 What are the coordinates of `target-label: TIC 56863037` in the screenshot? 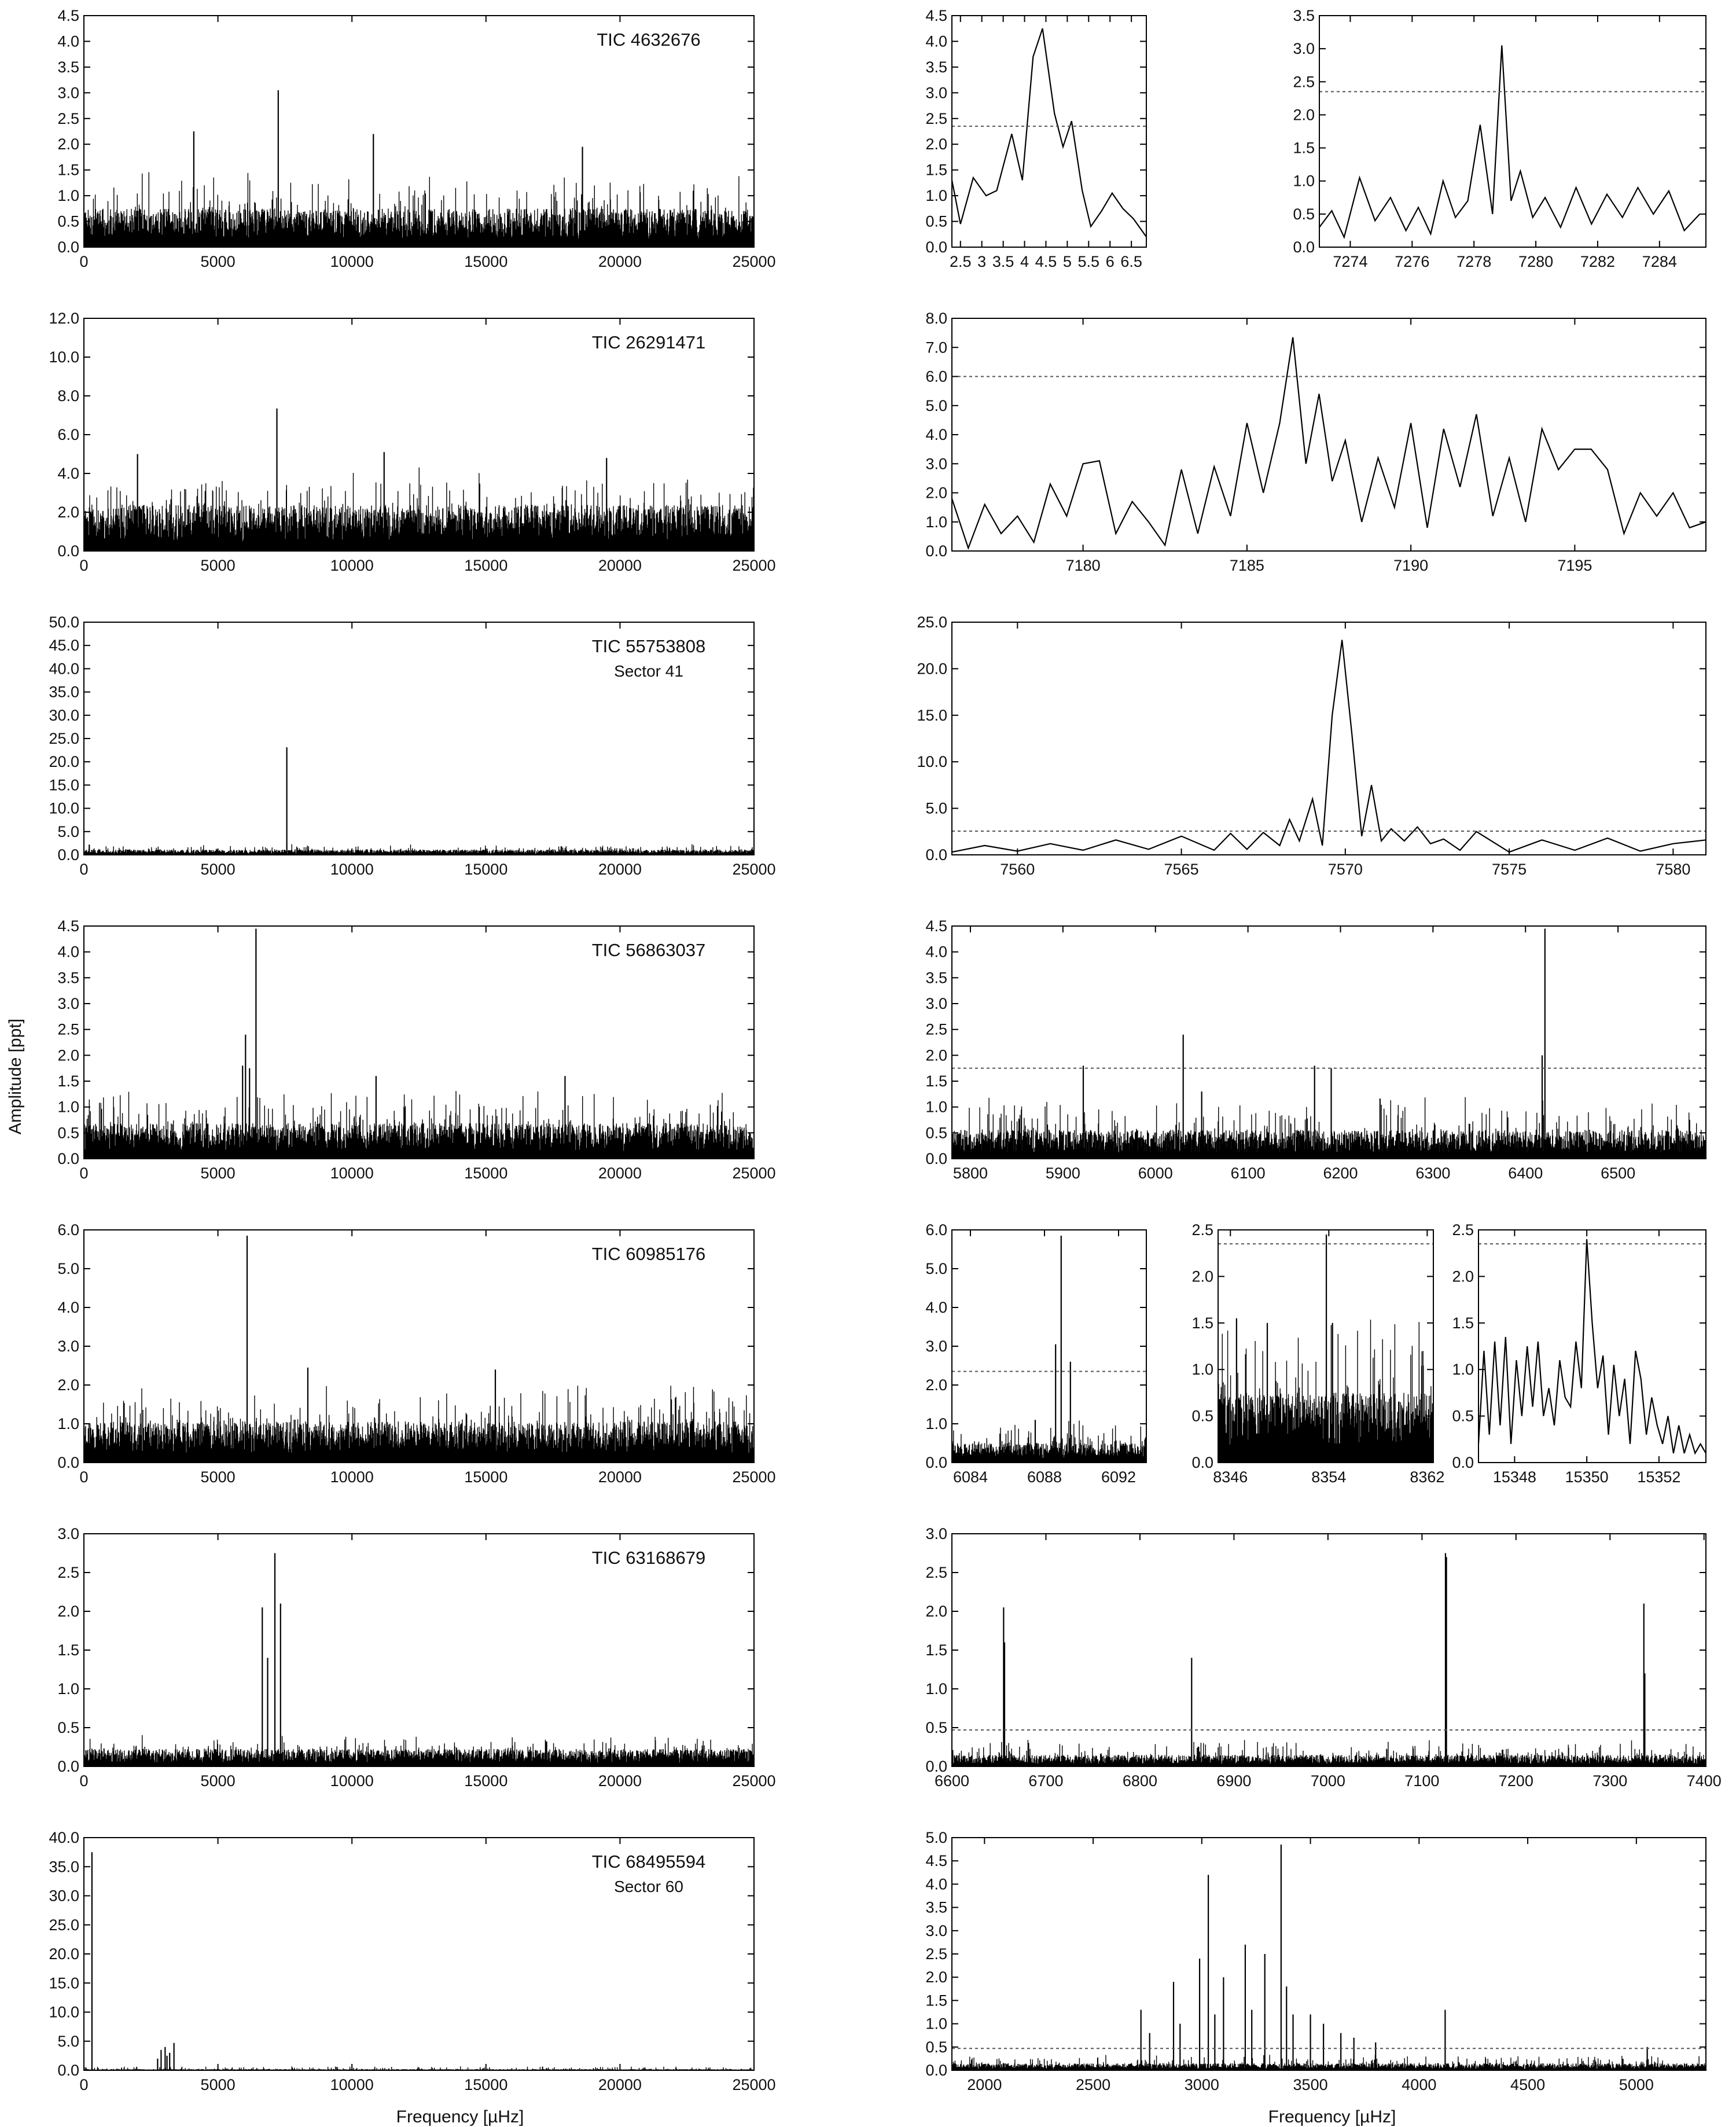 It's located at (648, 950).